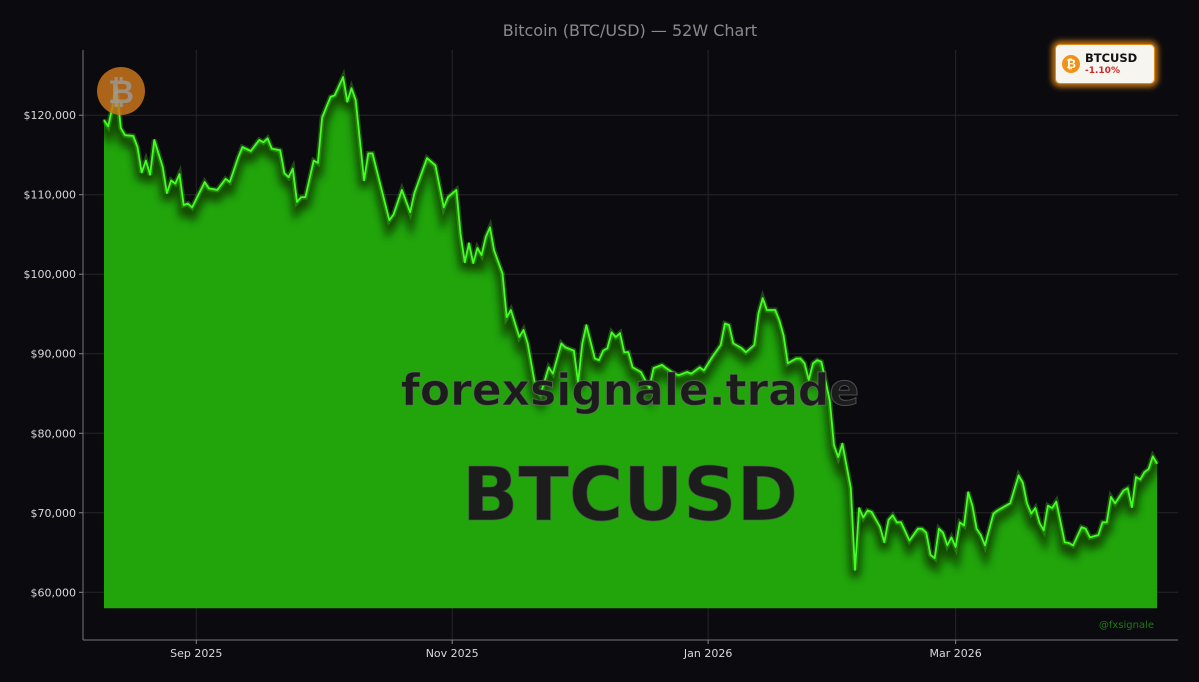 This screenshot has width=1199, height=682. I want to click on y-tick-label: $80,000, so click(54, 433).